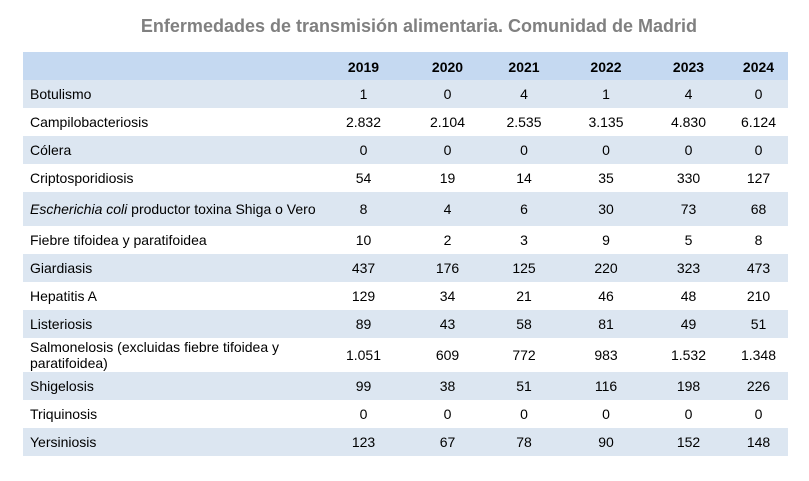 Image resolution: width=809 pixels, height=481 pixels. What do you see at coordinates (363, 324) in the screenshot?
I see `cell-value: 89` at bounding box center [363, 324].